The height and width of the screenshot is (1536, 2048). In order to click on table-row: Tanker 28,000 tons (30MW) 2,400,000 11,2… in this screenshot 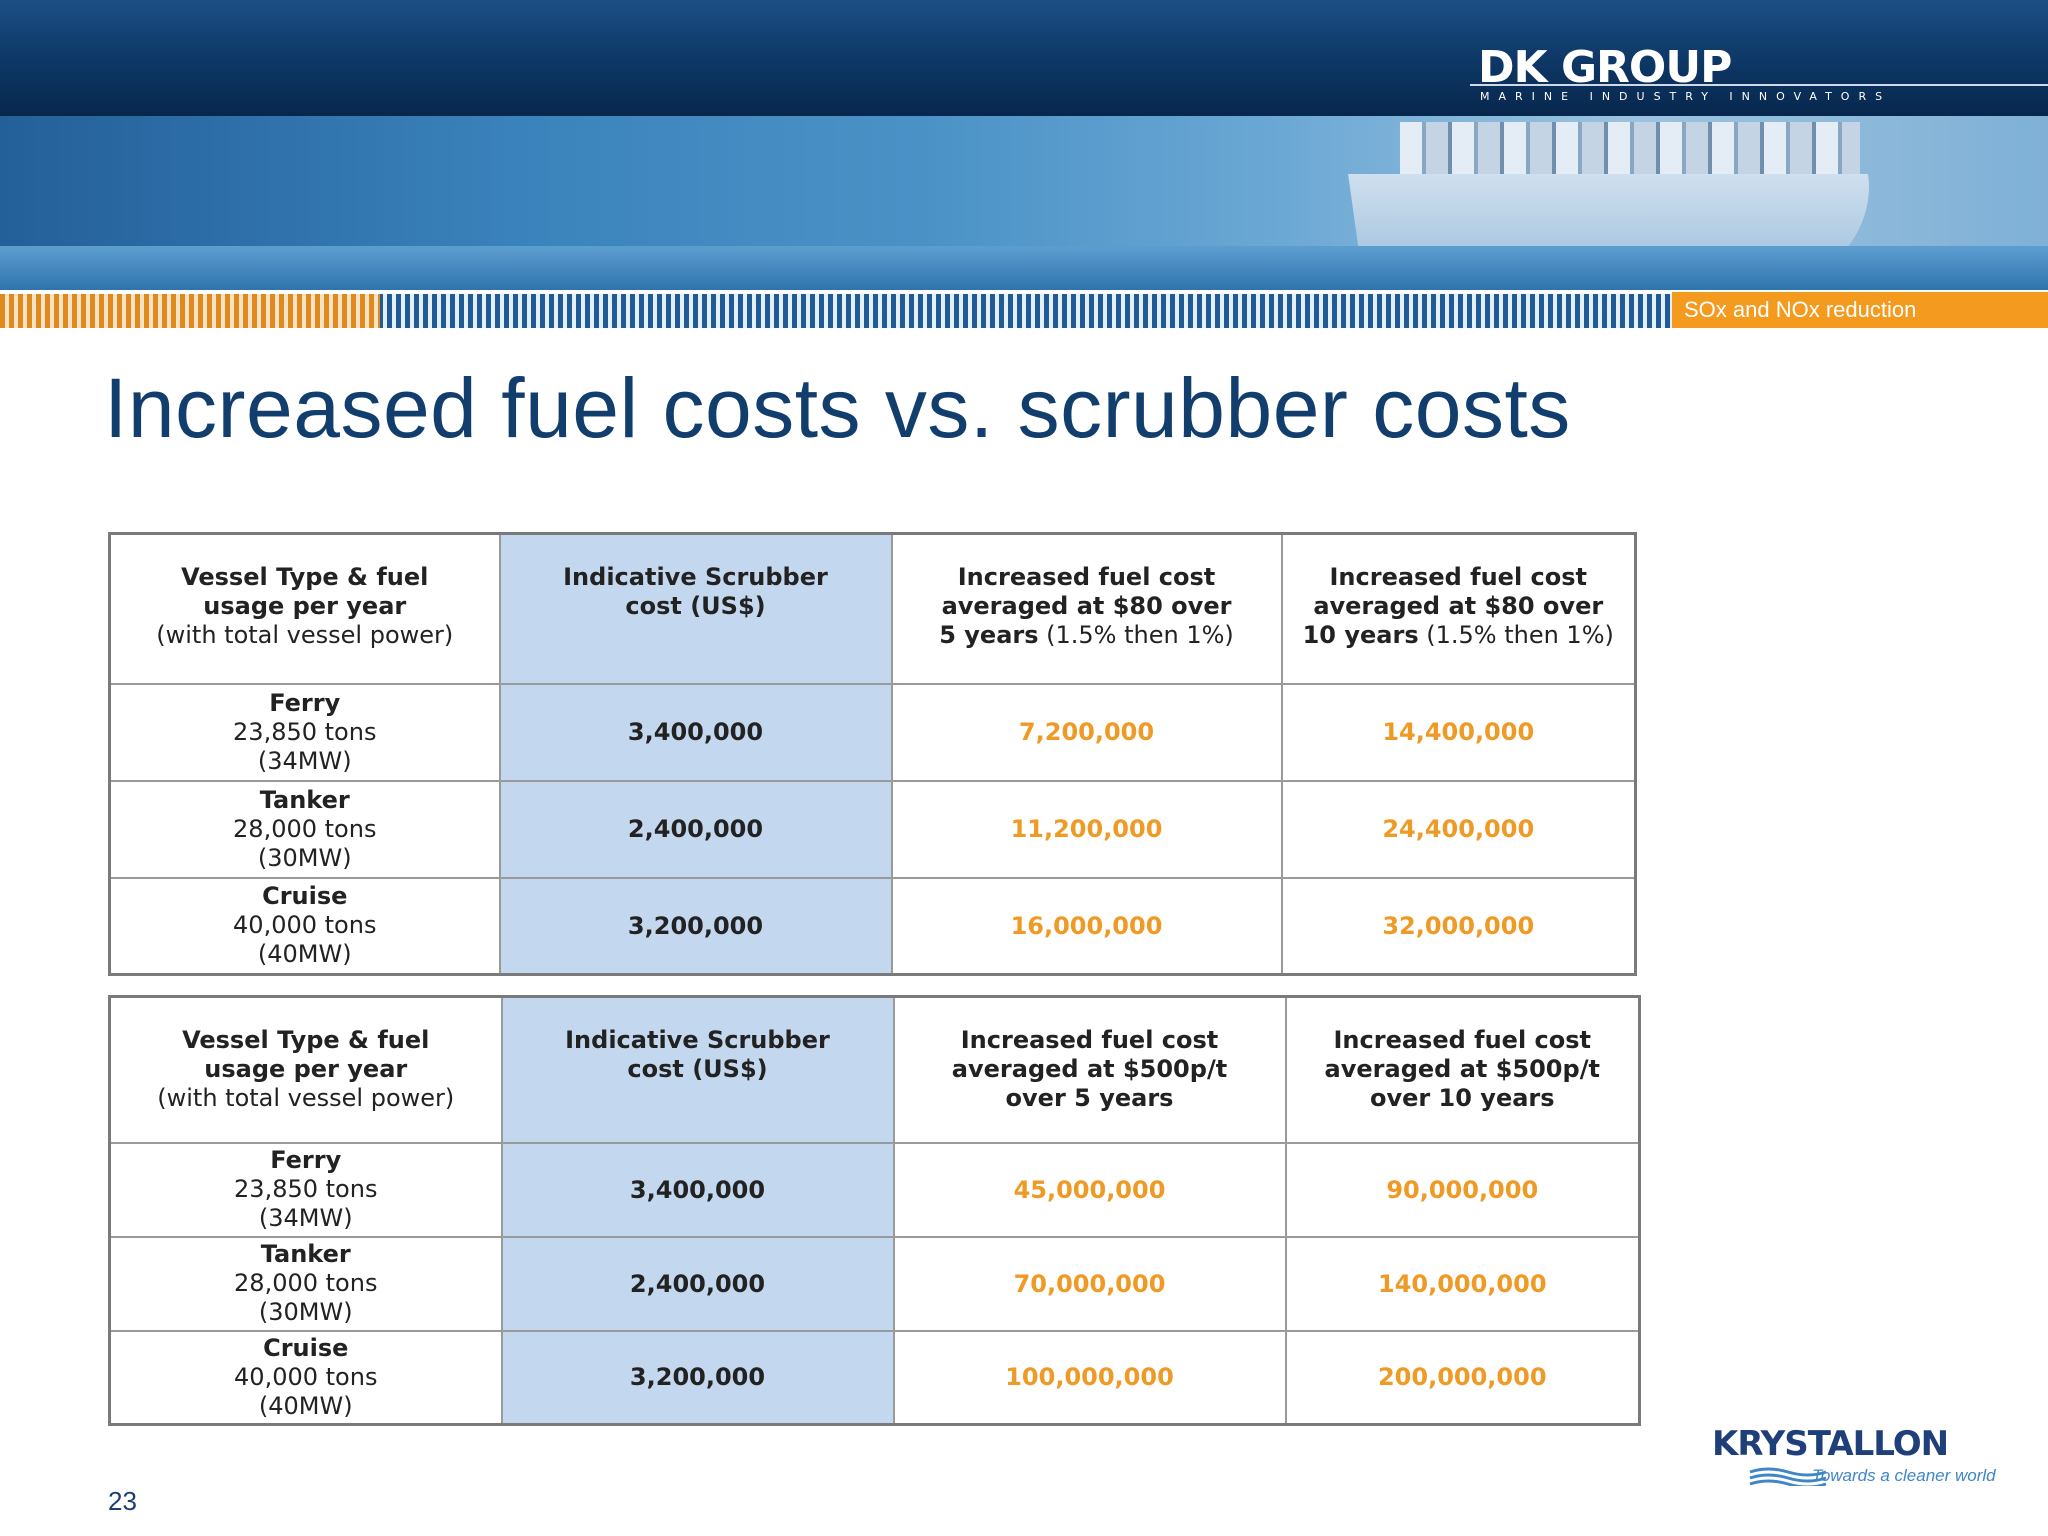, I will do `click(872, 829)`.